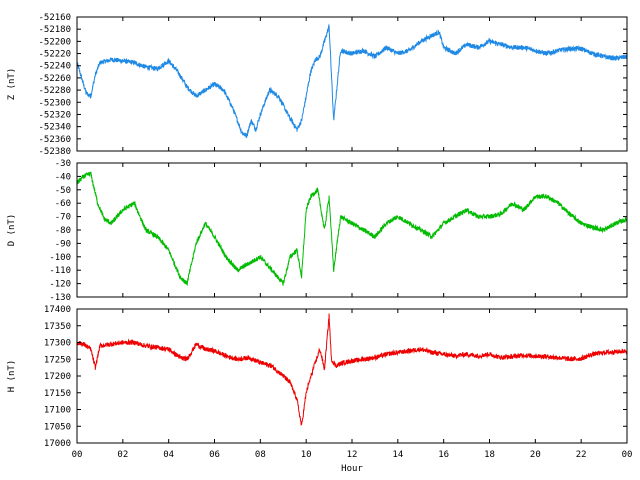 This screenshot has width=640, height=480. What do you see at coordinates (60, 271) in the screenshot?
I see `y-tick-label: -110` at bounding box center [60, 271].